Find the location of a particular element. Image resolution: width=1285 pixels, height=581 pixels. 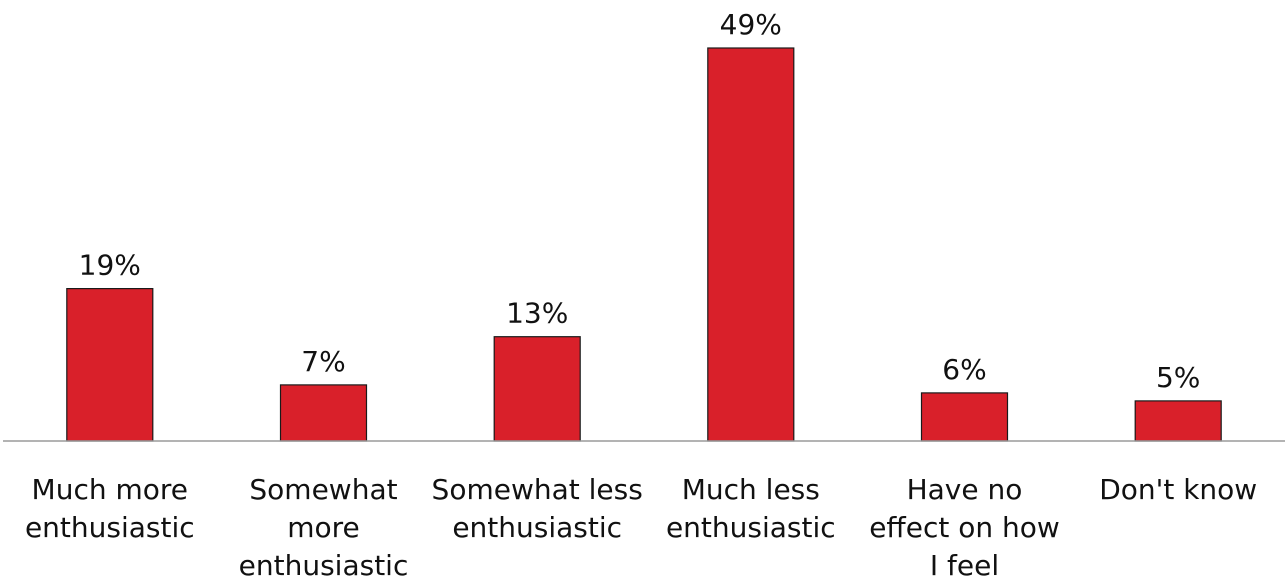

category-label-3: Much less enthusiastic is located at coordinates (751, 508).